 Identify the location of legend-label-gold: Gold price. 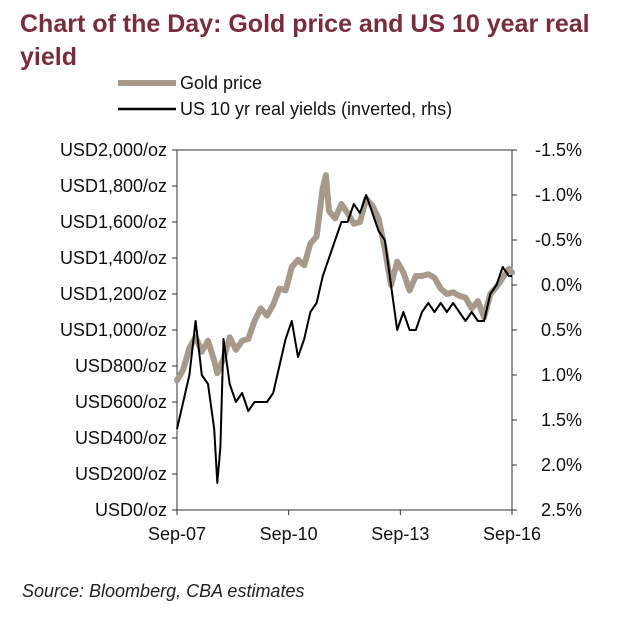
(221, 82).